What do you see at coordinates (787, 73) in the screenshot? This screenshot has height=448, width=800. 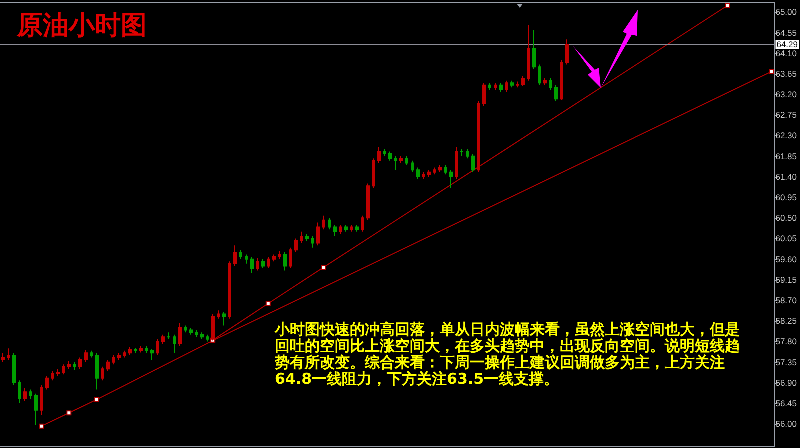 I see `y-tick-label: 63.65` at bounding box center [787, 73].